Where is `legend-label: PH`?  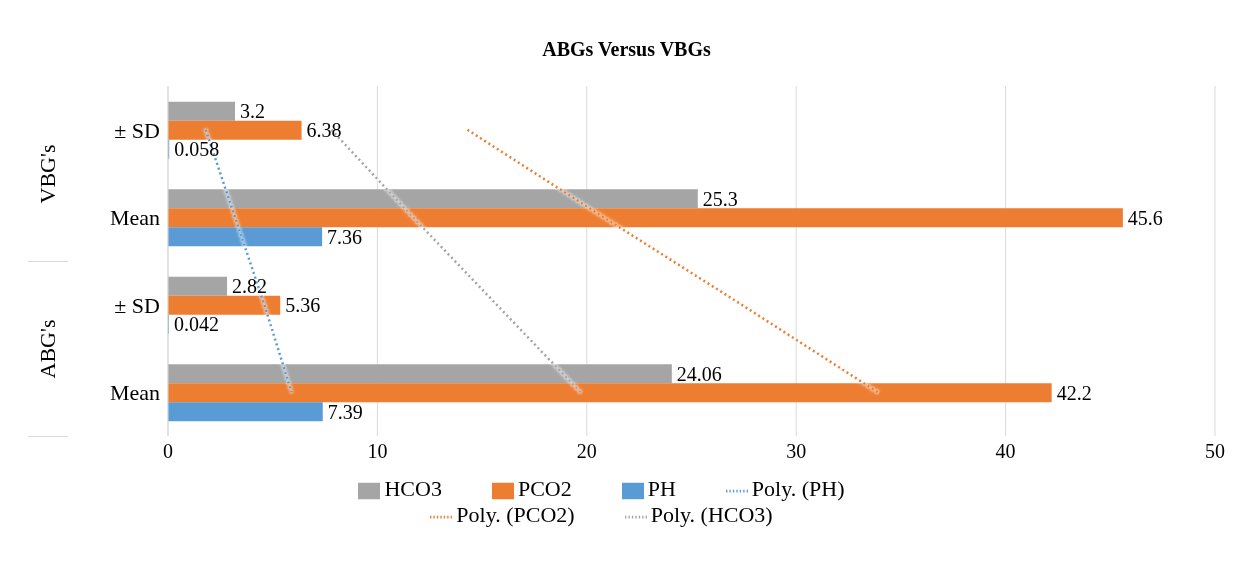
legend-label: PH is located at coordinates (661, 488).